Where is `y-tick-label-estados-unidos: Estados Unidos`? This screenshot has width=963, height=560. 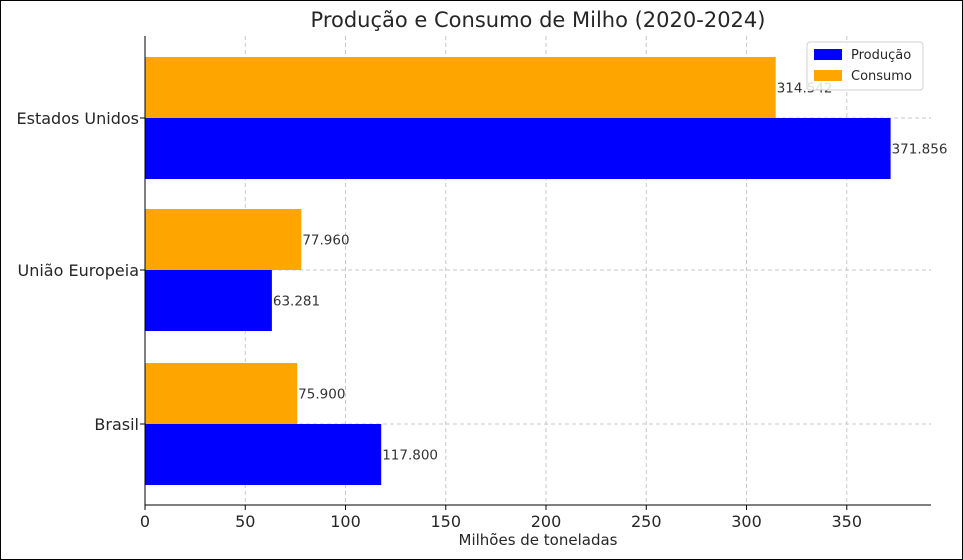 y-tick-label-estados-unidos: Estados Unidos is located at coordinates (78, 118).